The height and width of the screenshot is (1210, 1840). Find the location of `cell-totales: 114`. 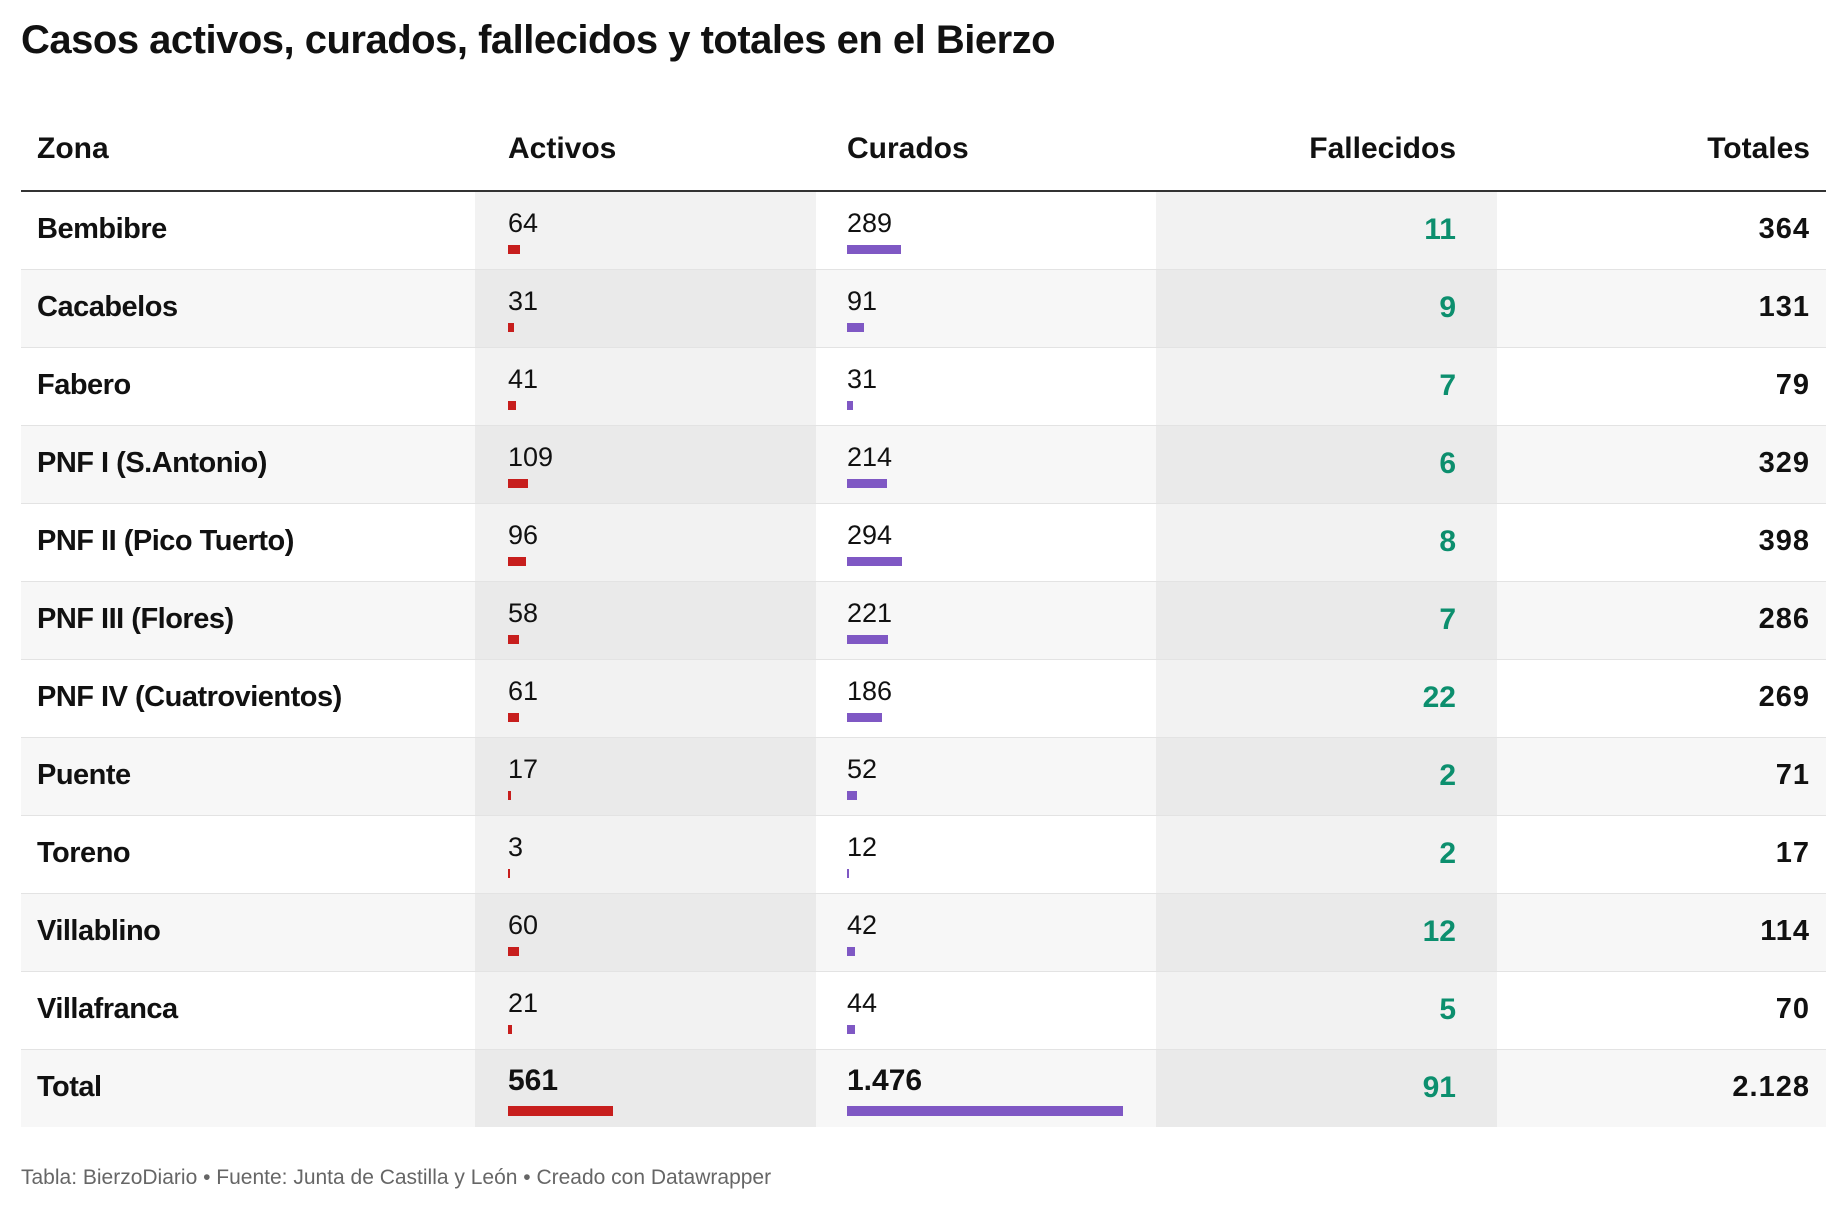

cell-totales: 114 is located at coordinates (1785, 931).